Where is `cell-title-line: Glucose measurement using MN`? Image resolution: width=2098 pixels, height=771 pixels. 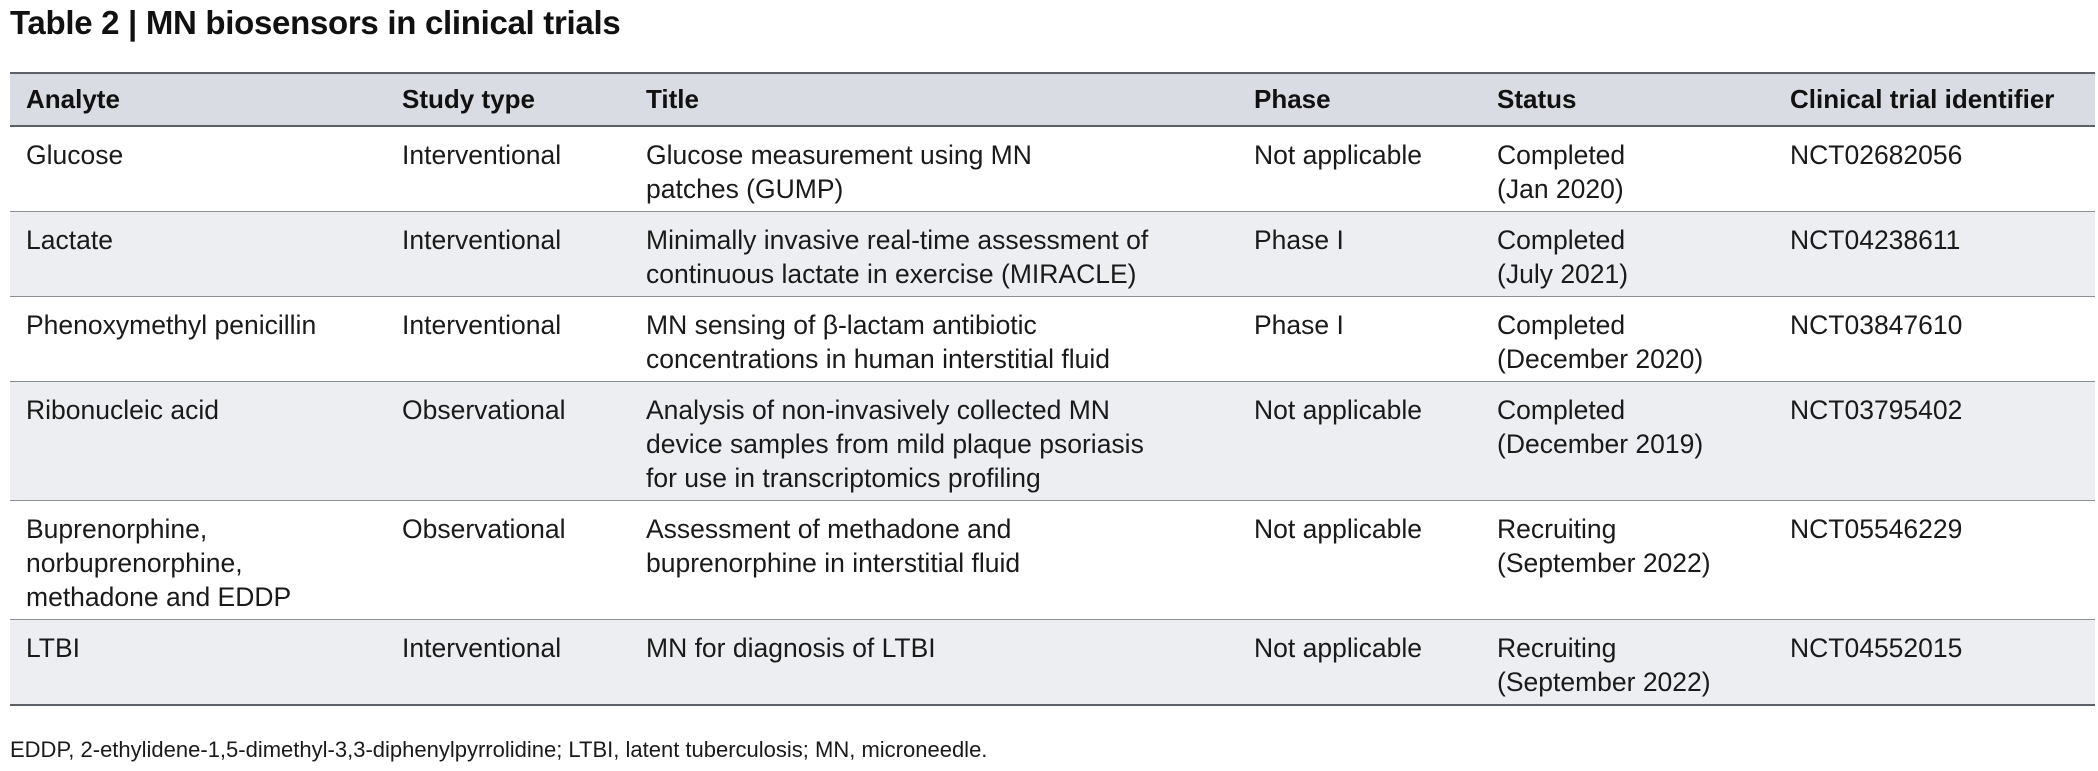 cell-title-line: Glucose measurement using MN is located at coordinates (839, 155).